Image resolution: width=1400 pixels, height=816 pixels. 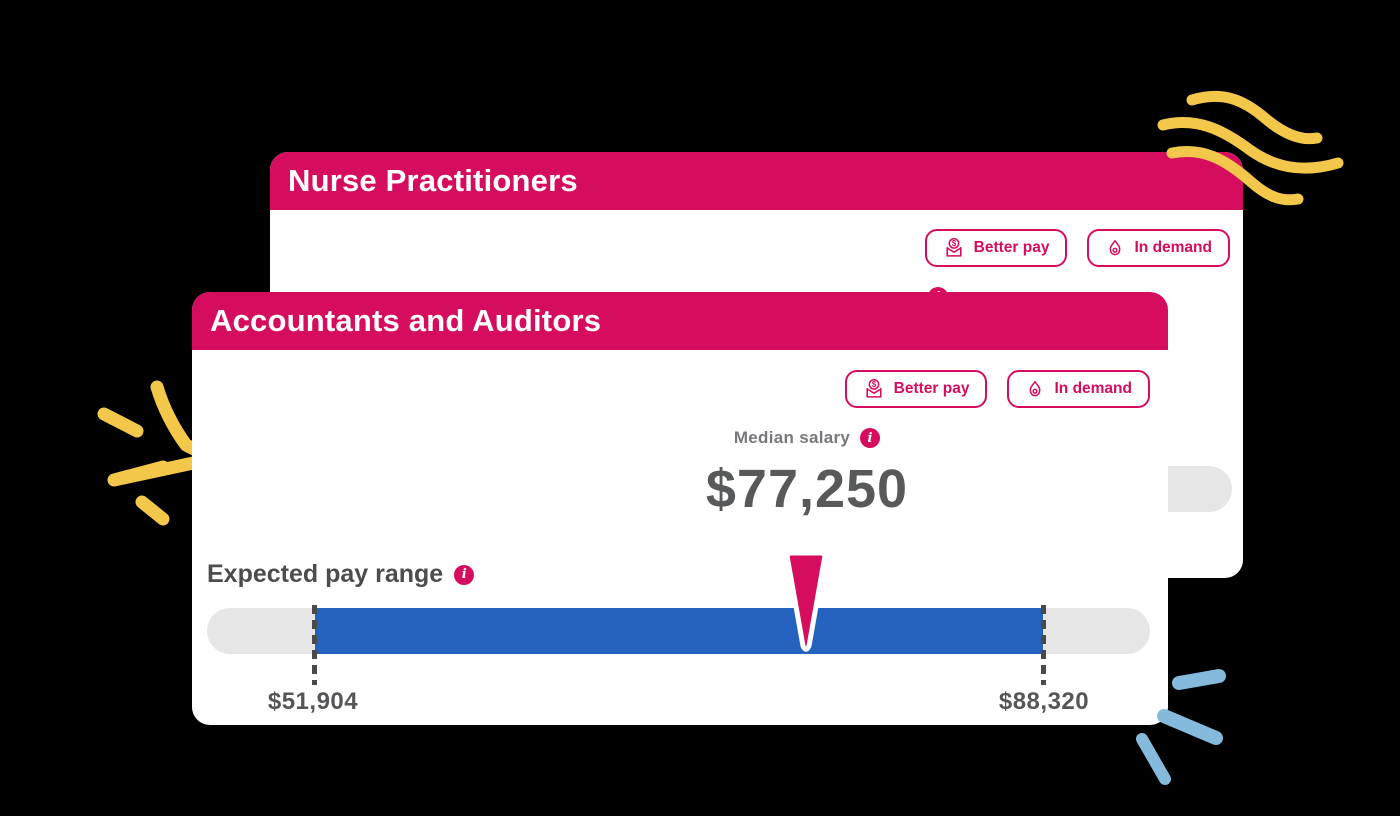 What do you see at coordinates (1044, 701) in the screenshot?
I see `pay-range-max-label: $88,320` at bounding box center [1044, 701].